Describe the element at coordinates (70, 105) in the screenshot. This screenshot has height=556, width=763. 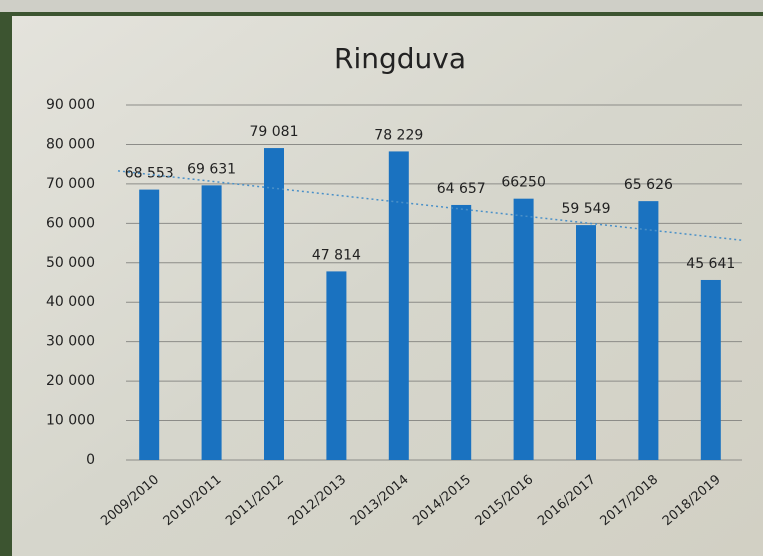
I see `y-tick-label: 90 000` at that location.